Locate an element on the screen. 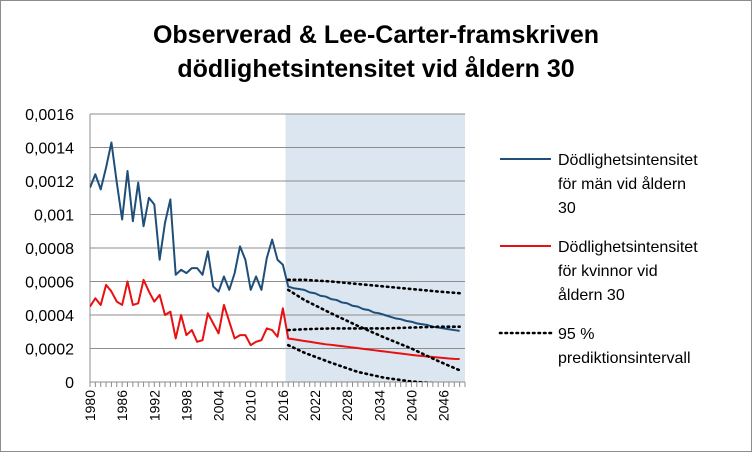 Image resolution: width=752 pixels, height=452 pixels. x-tick-label: 2016 is located at coordinates (283, 405).